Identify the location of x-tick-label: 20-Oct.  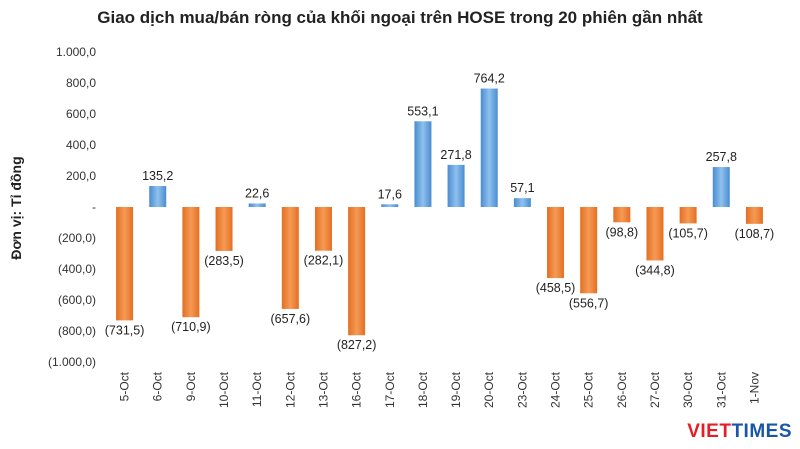
(489, 389).